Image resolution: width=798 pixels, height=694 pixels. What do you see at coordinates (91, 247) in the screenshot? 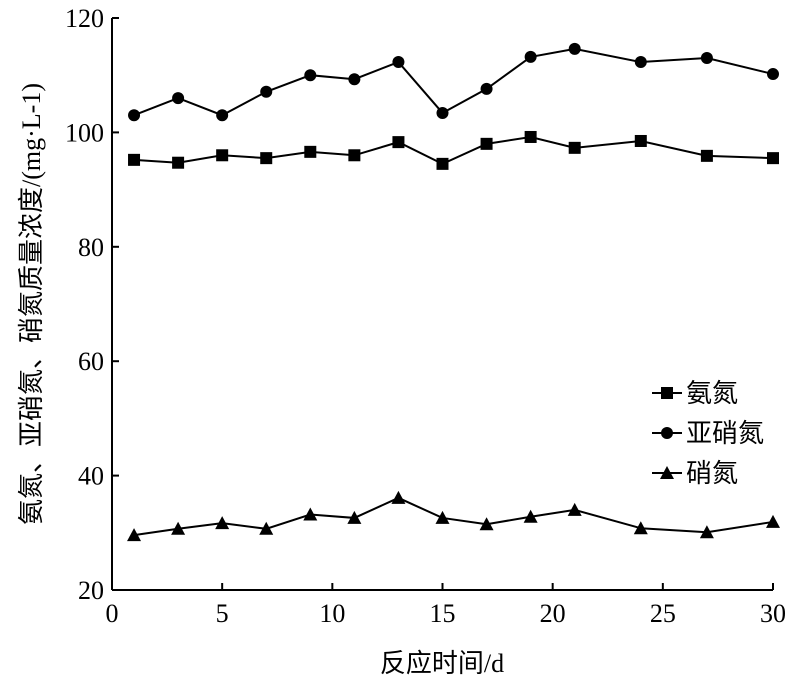
I see `y-tick-label: 80` at bounding box center [91, 247].